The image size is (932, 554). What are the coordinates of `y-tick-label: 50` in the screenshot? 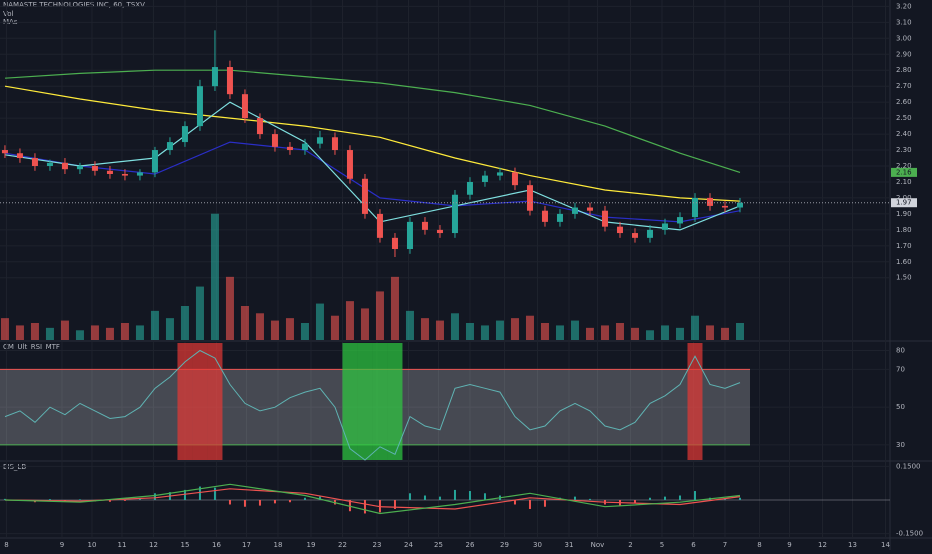 It's located at (900, 407).